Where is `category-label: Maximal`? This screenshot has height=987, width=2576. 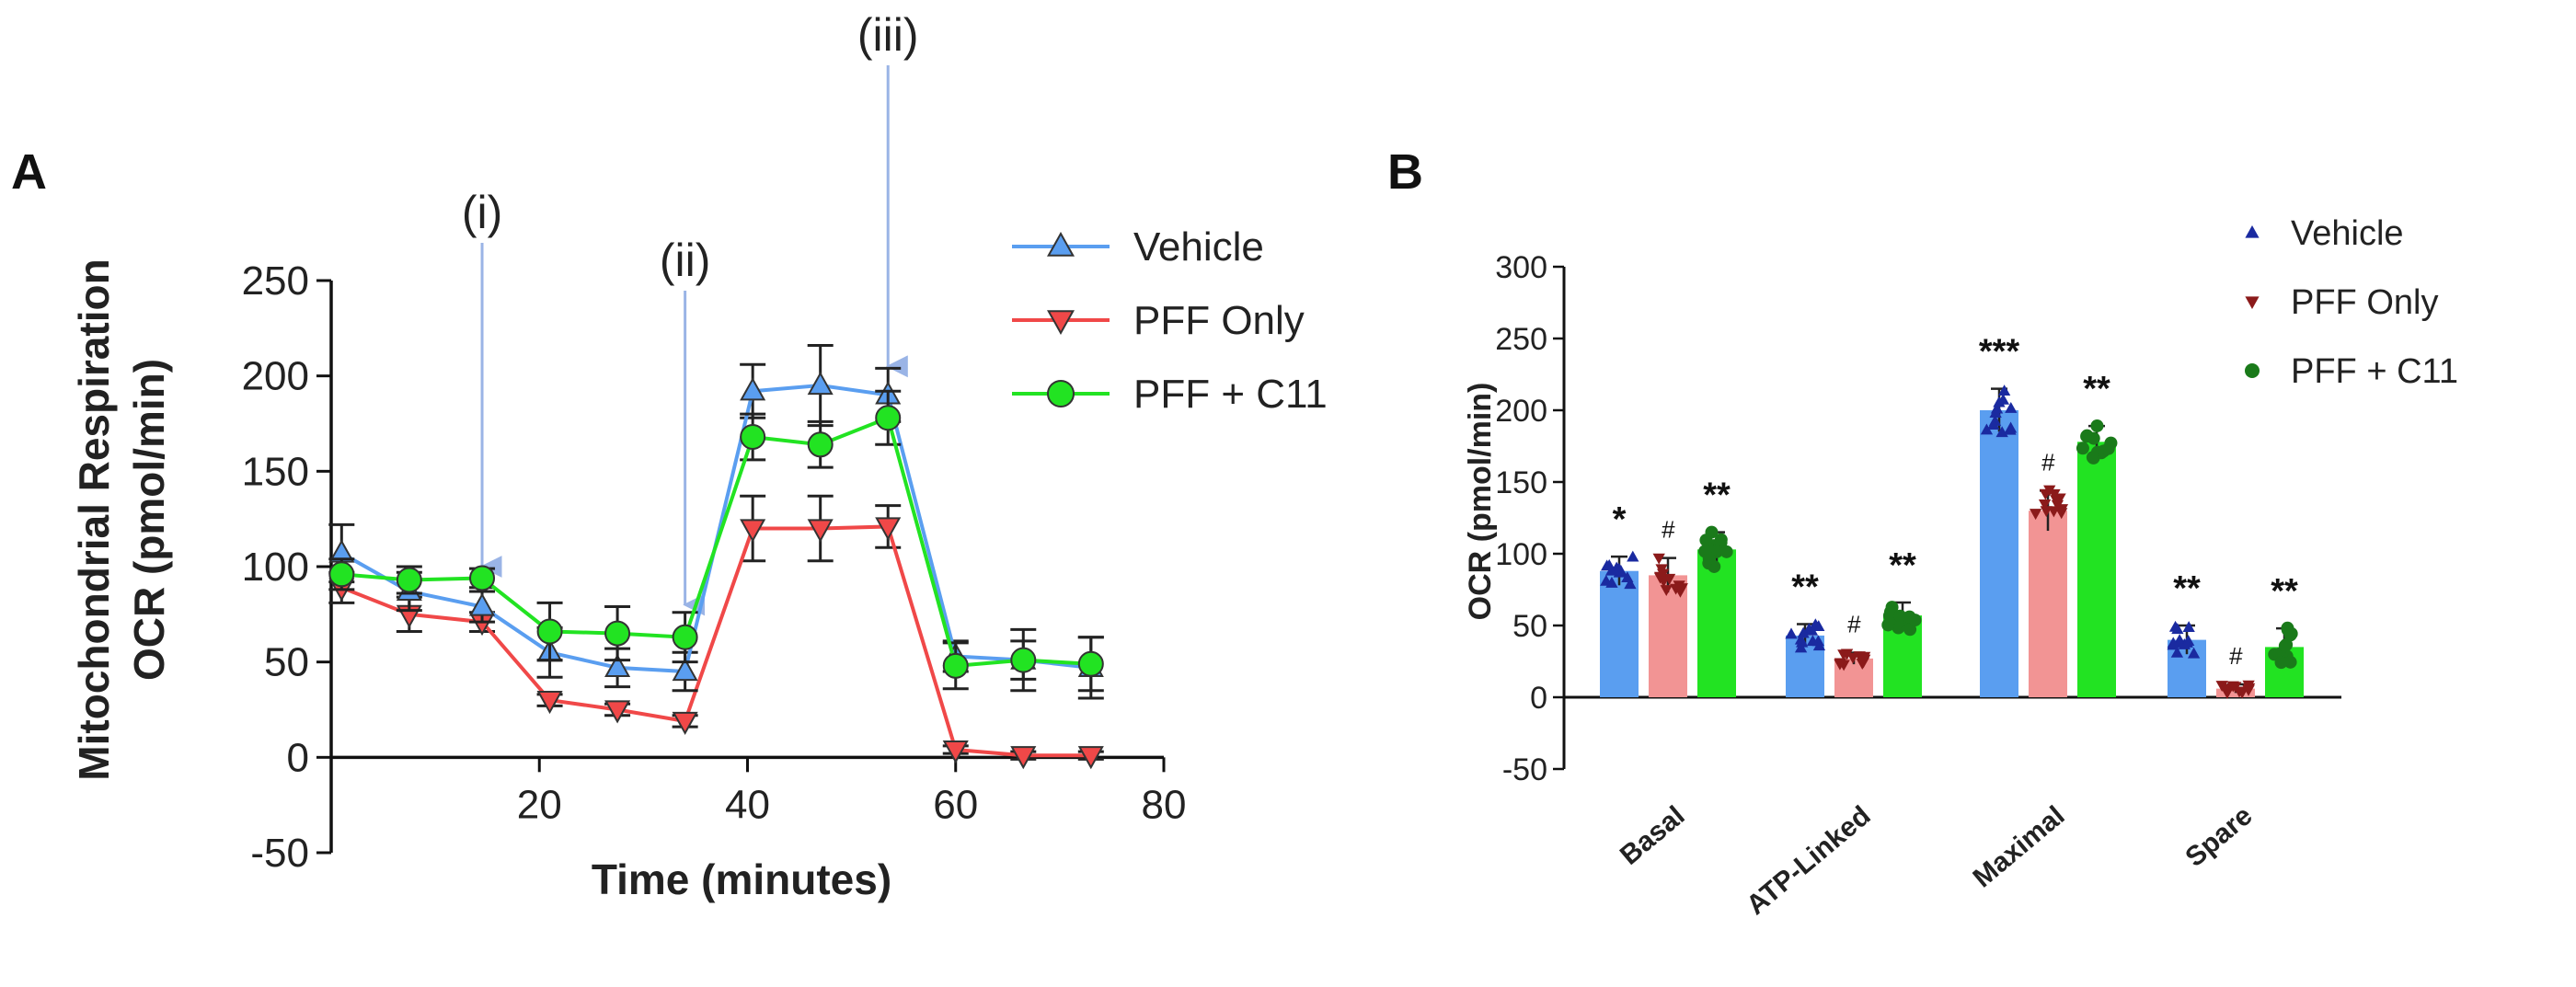 category-label: Maximal is located at coordinates (2020, 847).